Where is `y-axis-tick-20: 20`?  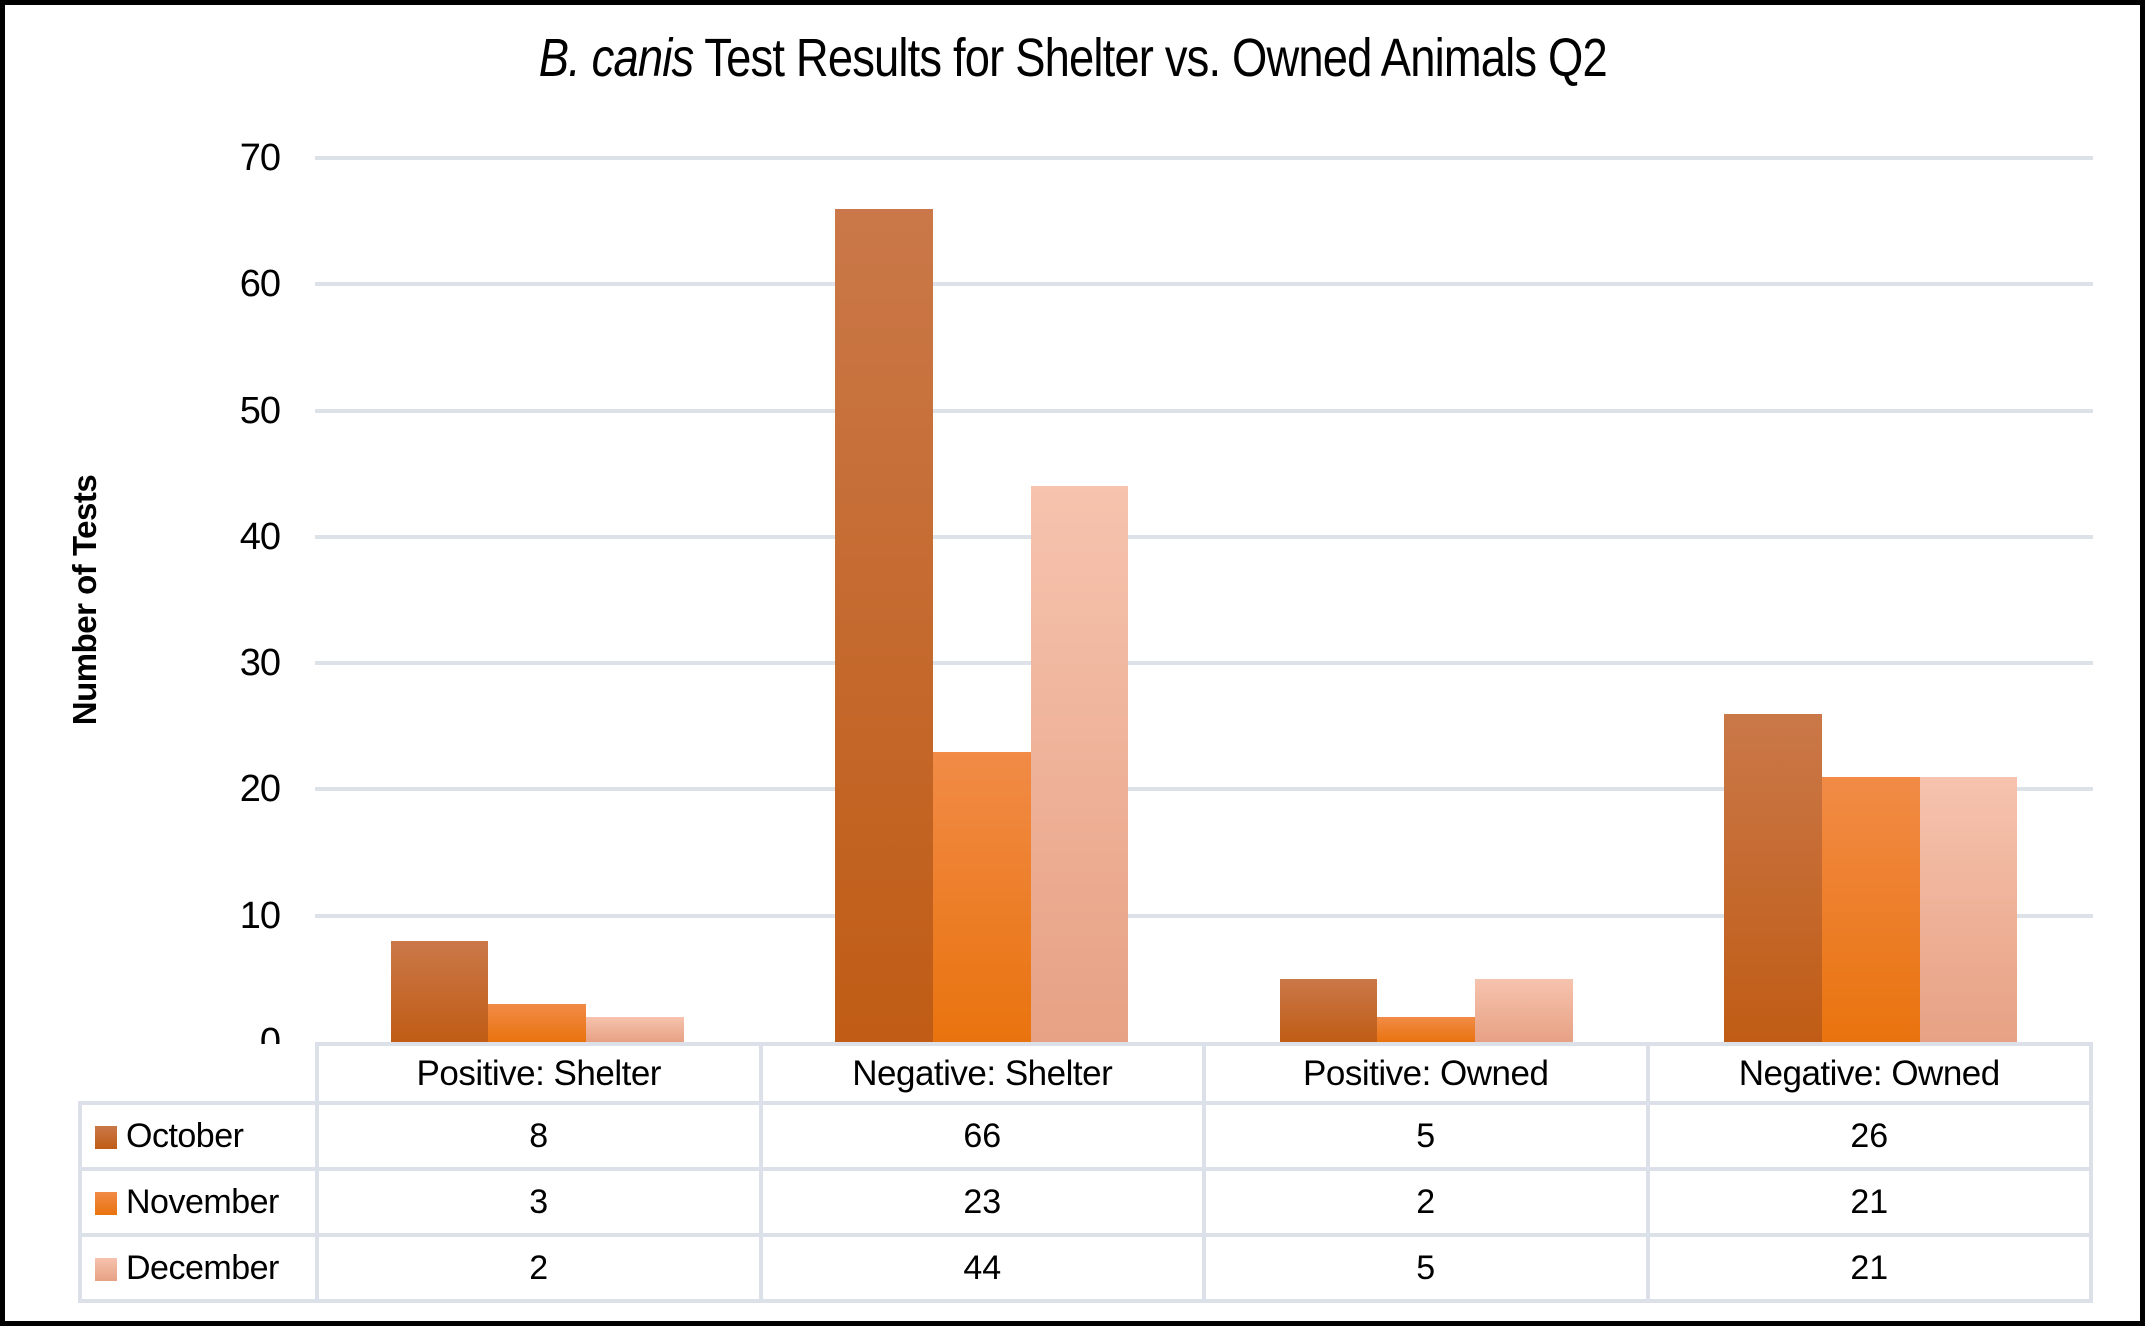
y-axis-tick-20: 20 is located at coordinates (260, 789).